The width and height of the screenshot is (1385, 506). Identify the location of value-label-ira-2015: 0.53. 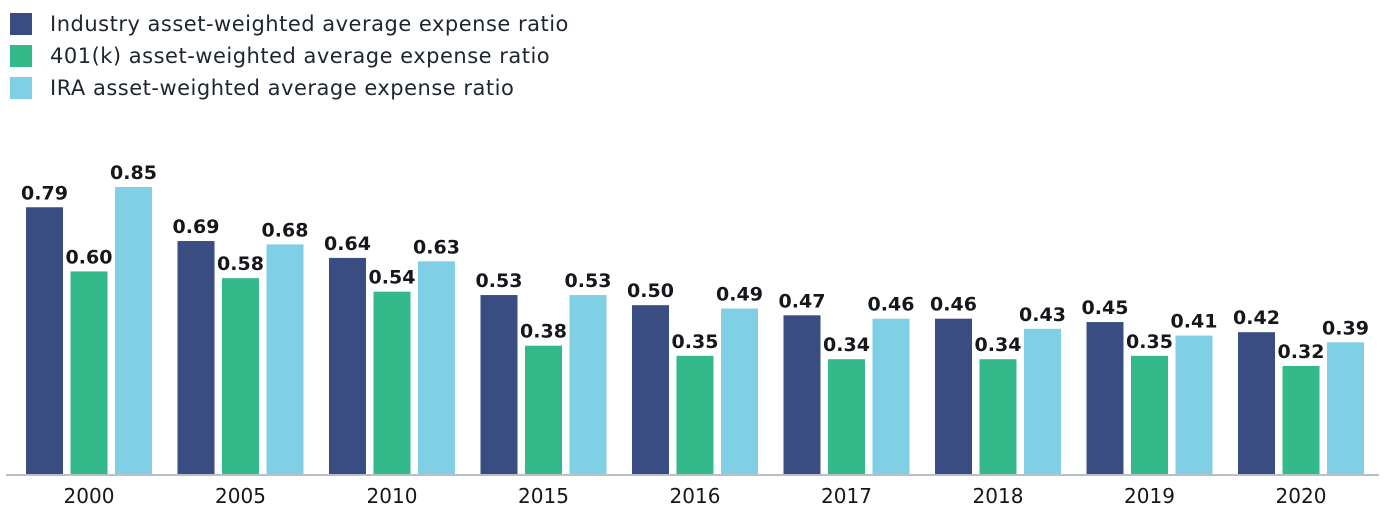
(588, 281).